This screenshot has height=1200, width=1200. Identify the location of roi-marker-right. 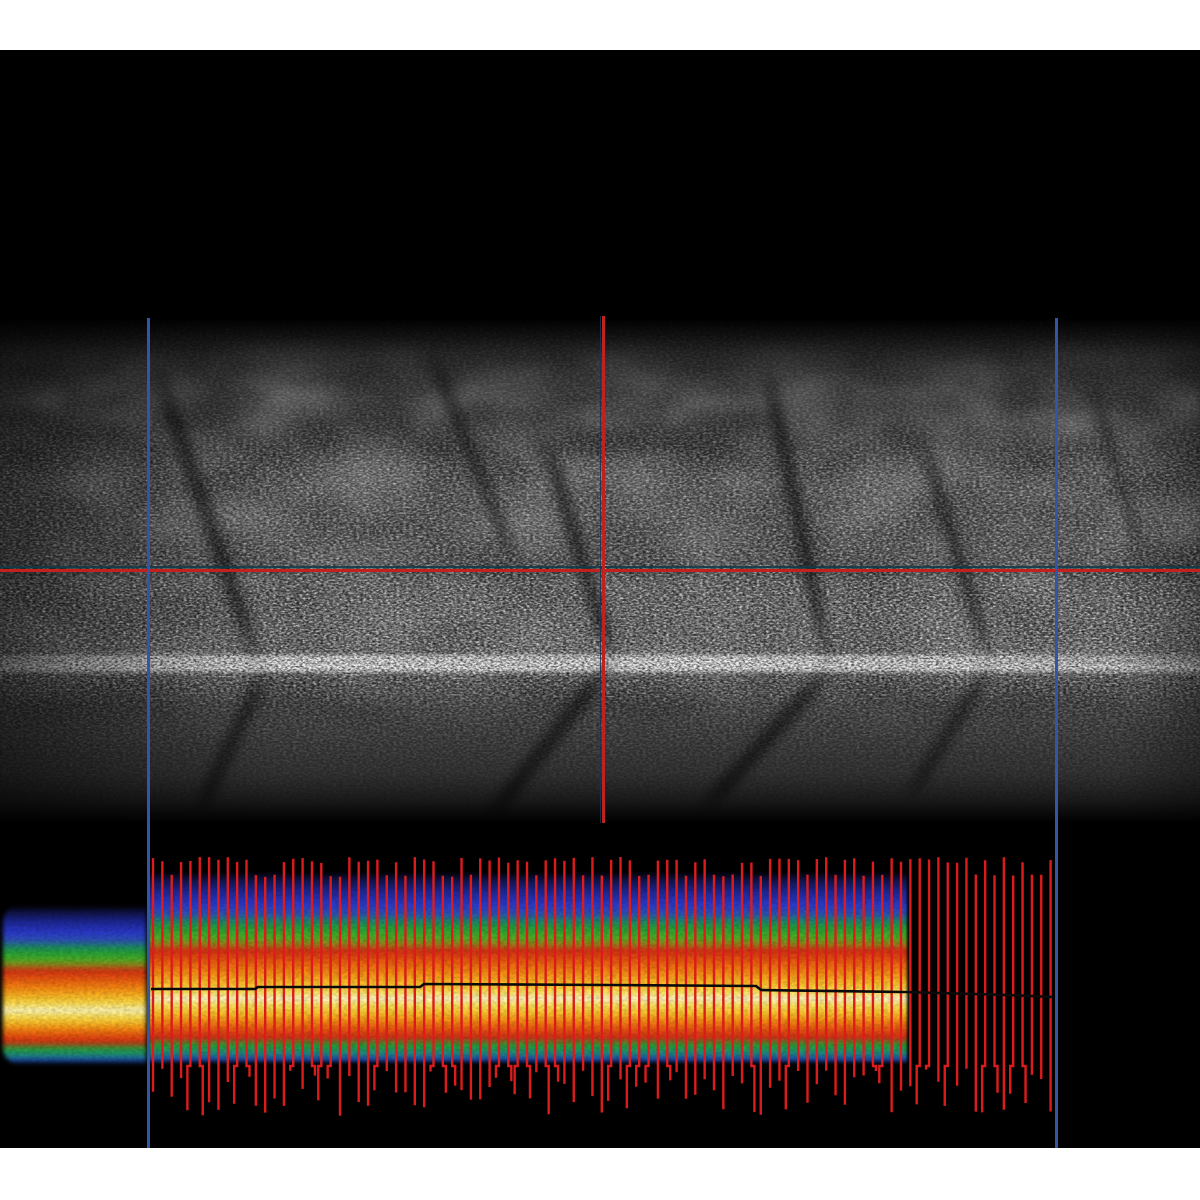
(1056, 733).